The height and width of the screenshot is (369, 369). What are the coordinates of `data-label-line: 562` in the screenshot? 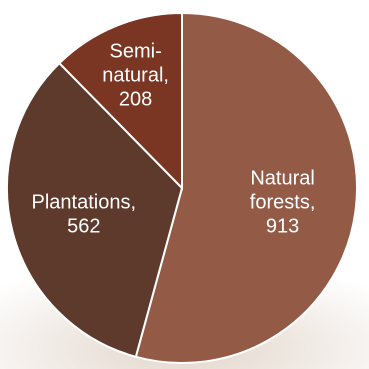 It's located at (83, 227).